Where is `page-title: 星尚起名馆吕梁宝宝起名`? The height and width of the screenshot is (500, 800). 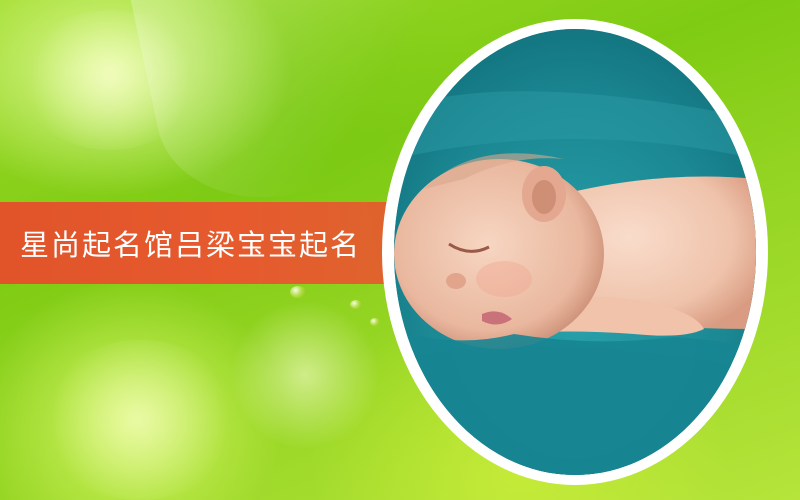
page-title: 星尚起名馆吕梁宝宝起名 is located at coordinates (191, 245).